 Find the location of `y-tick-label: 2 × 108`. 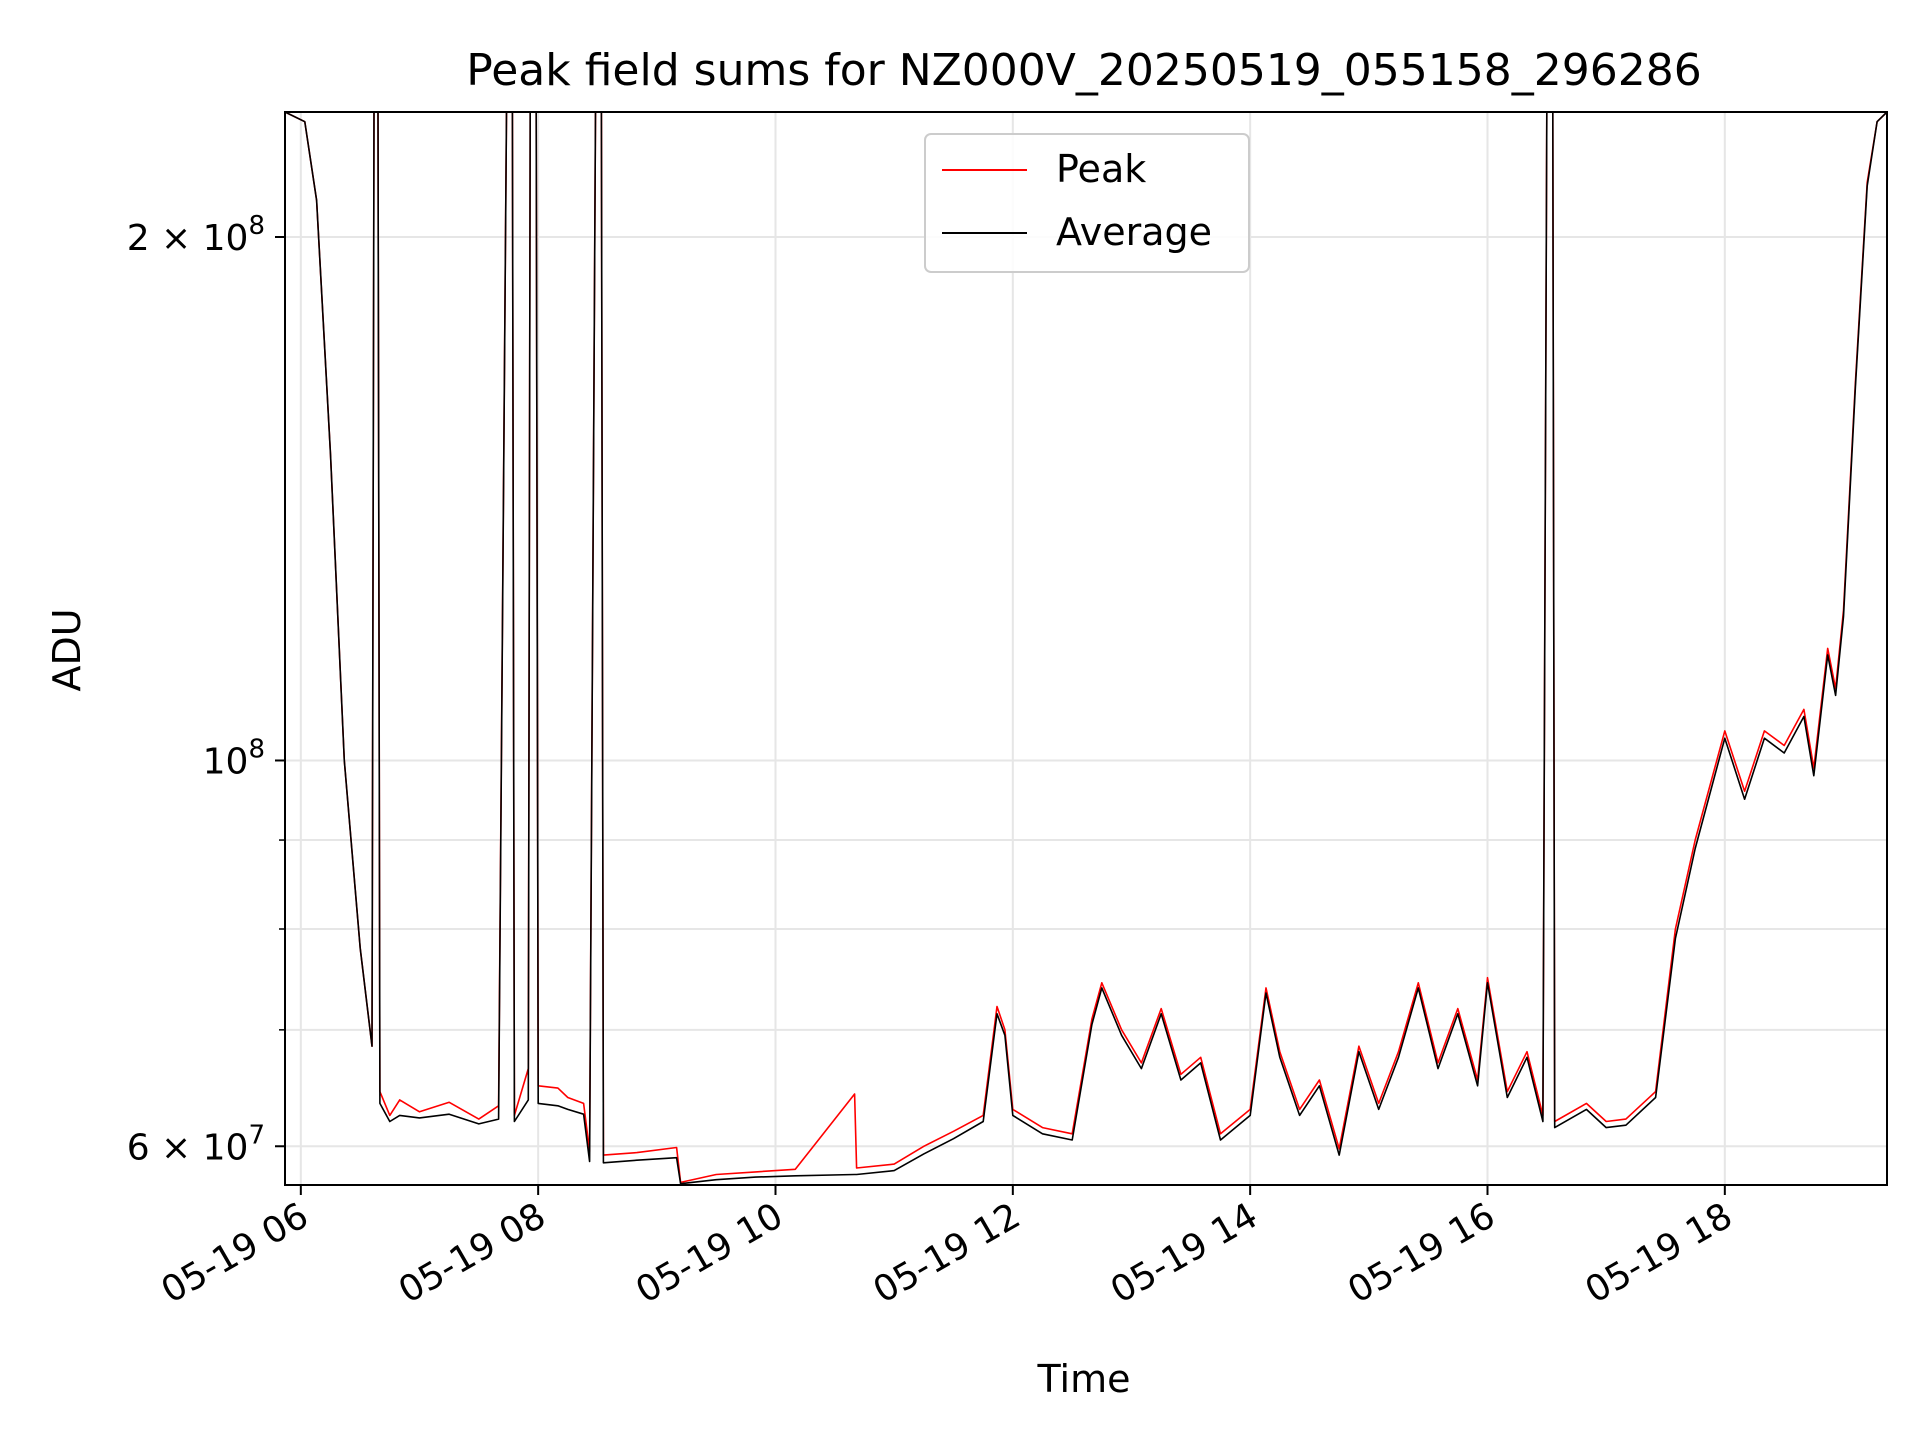

y-tick-label: 2 × 108 is located at coordinates (196, 235).